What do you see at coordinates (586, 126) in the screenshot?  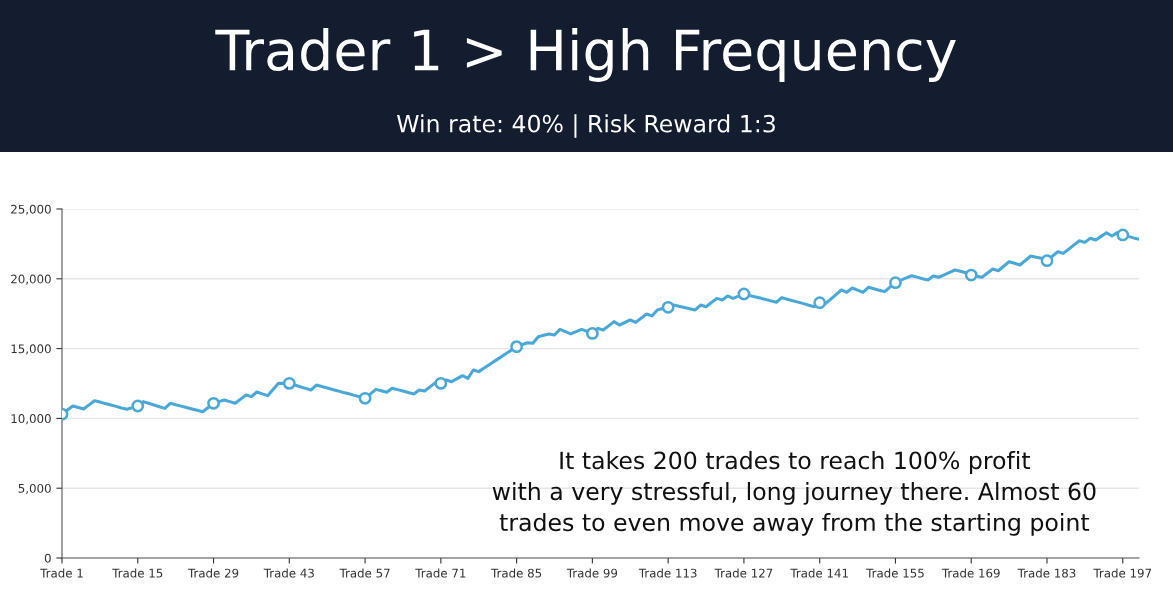 I see `chart-subtitle: Win rate: 40% | Risk Reward 1:3` at bounding box center [586, 126].